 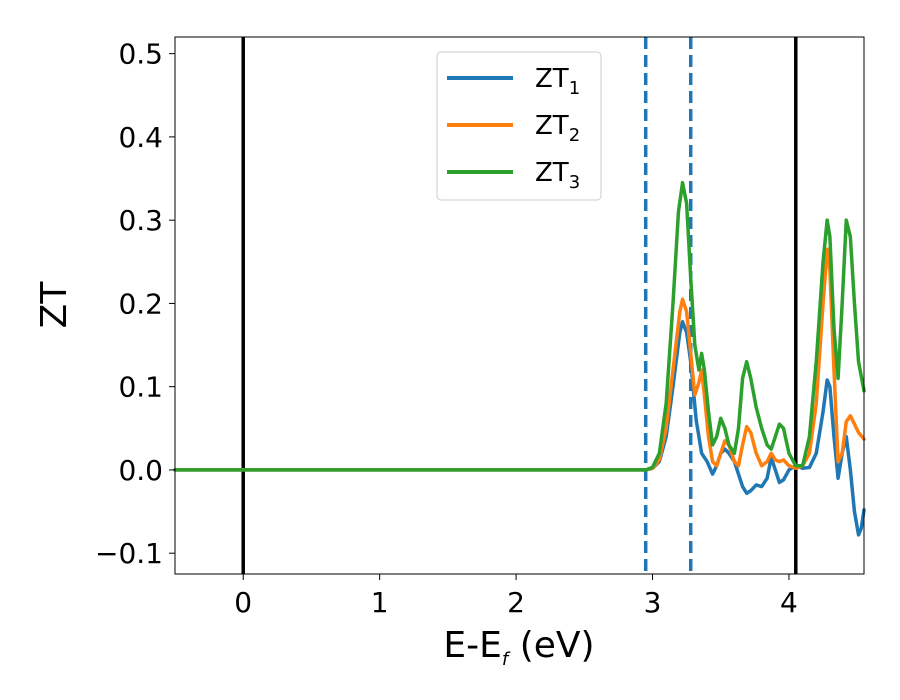 I want to click on y-axis-title: ZT, so click(x=54, y=305).